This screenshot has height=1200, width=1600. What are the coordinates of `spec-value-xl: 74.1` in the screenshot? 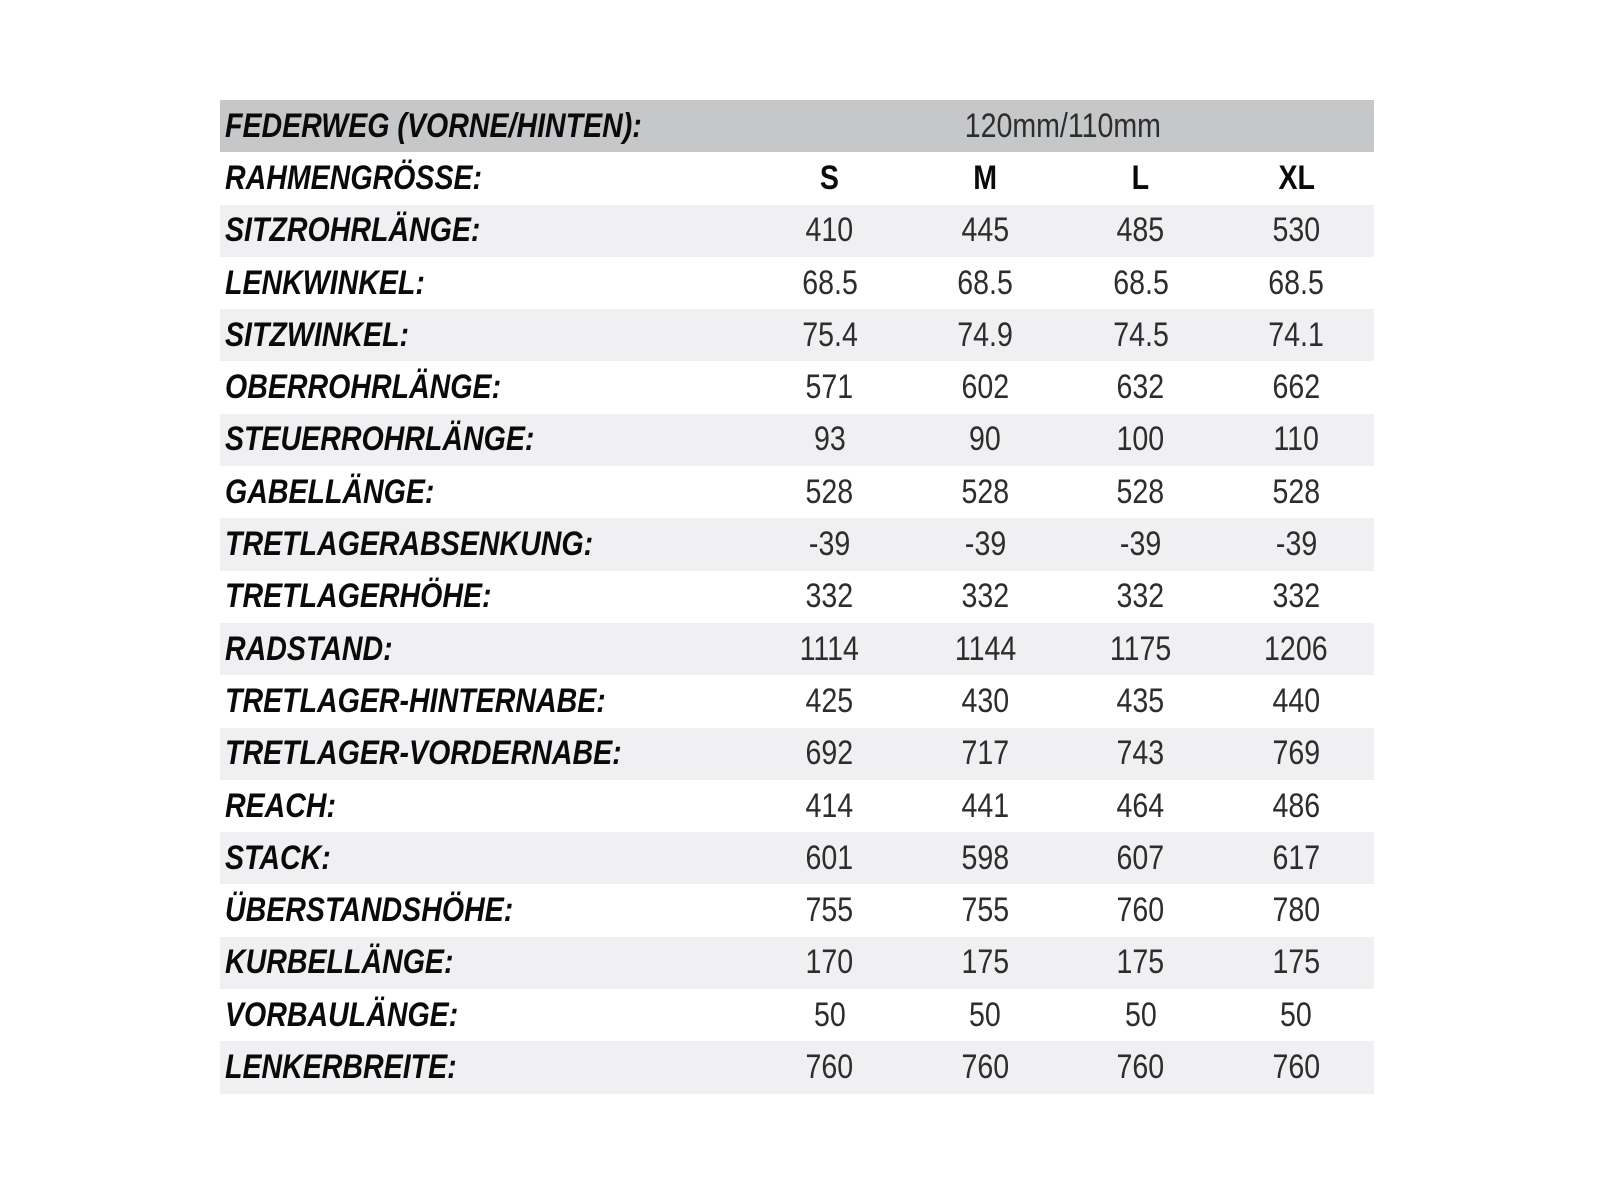 It's located at (1296, 334).